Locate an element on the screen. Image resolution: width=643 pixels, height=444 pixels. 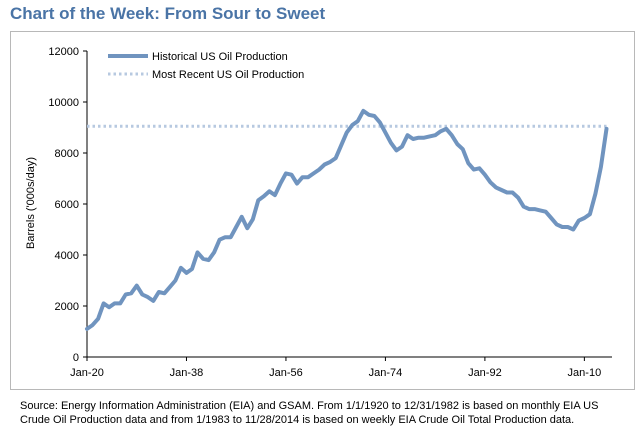
y-tick-label: 12000 is located at coordinates (63, 52).